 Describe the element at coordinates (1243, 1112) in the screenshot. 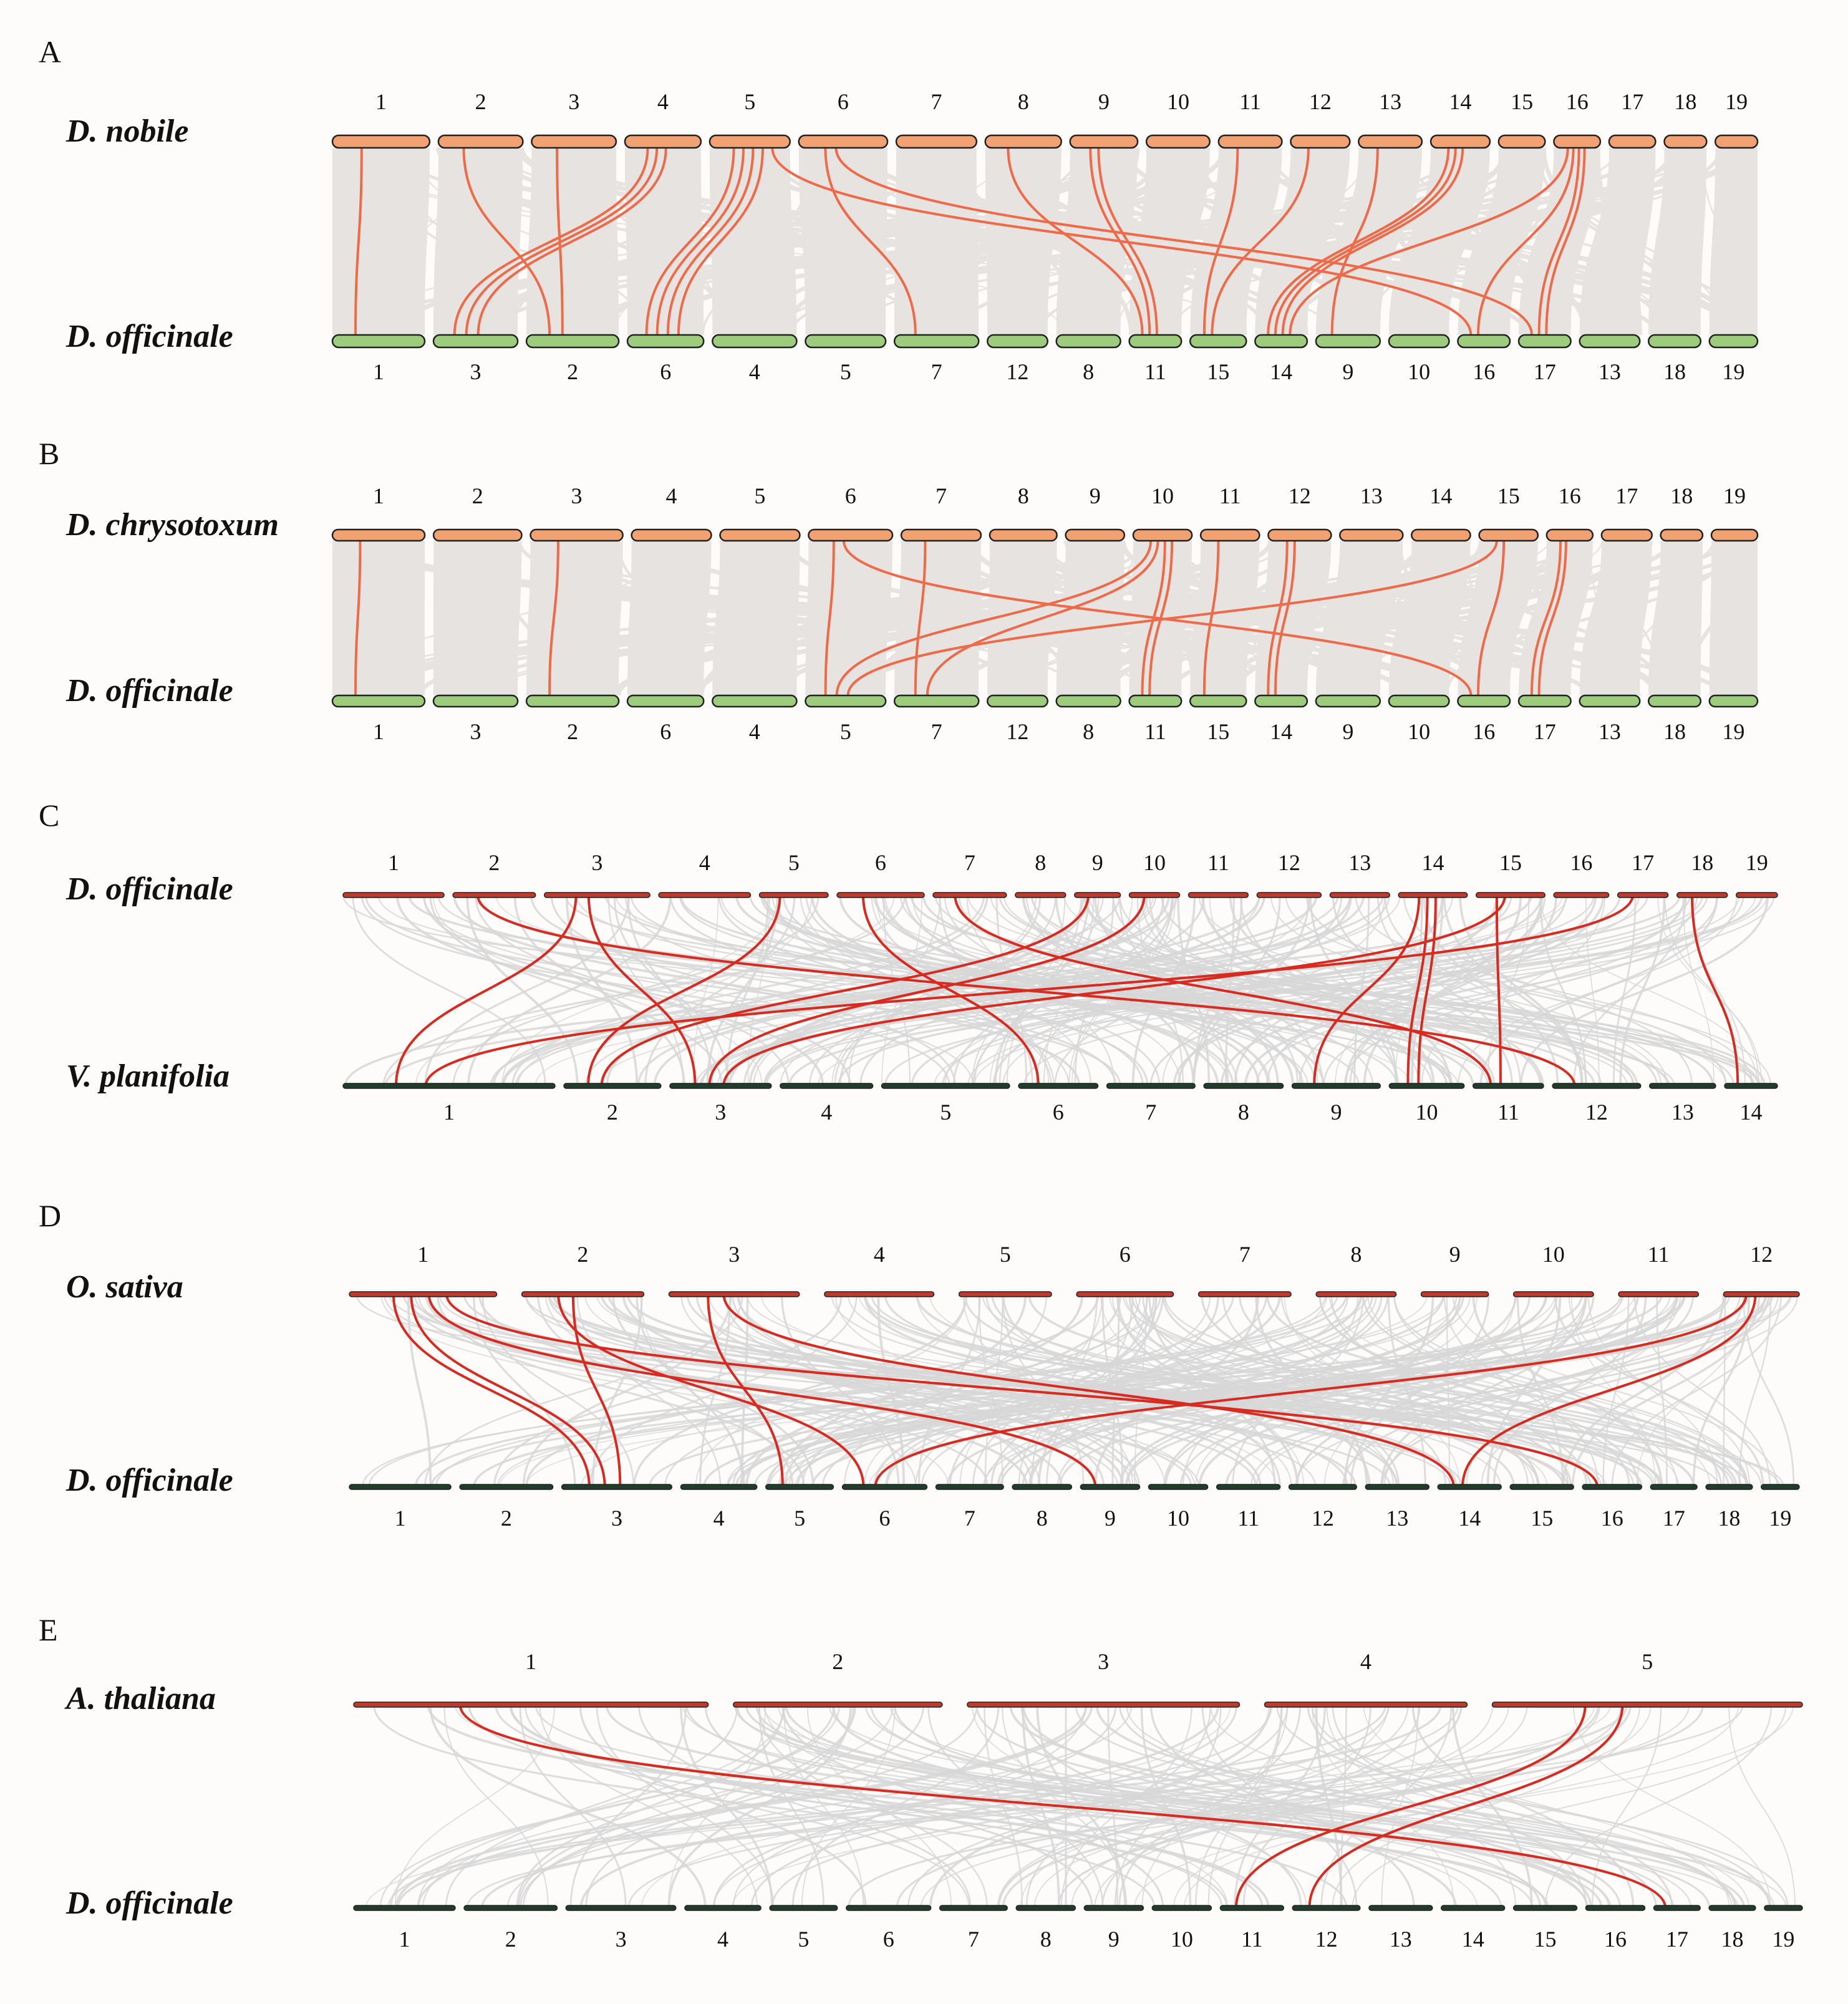

I see `bottom-chromosome-label: 8` at that location.